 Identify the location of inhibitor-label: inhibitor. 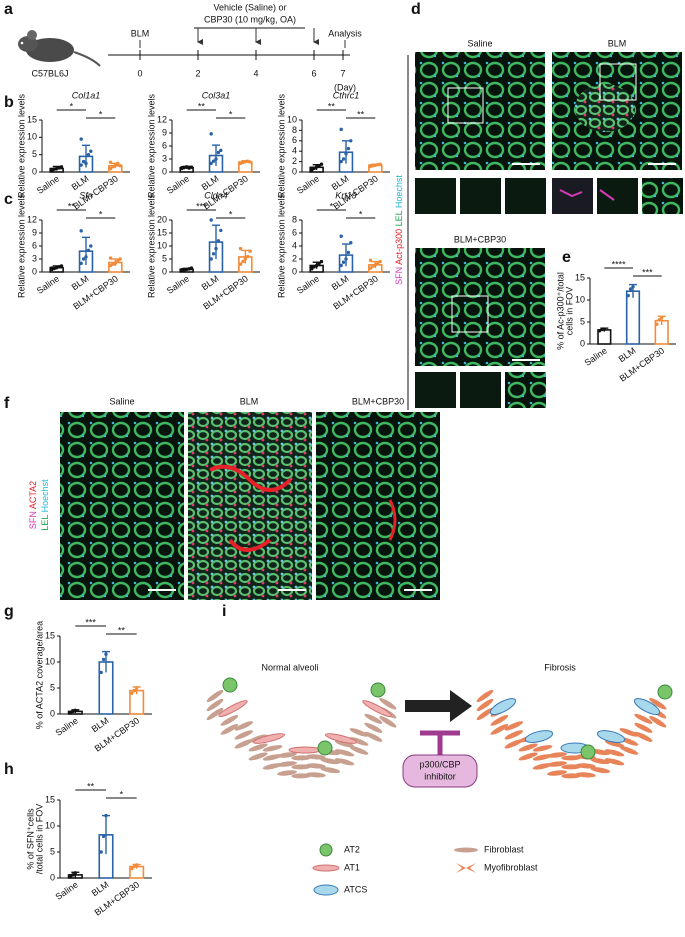
(440, 776).